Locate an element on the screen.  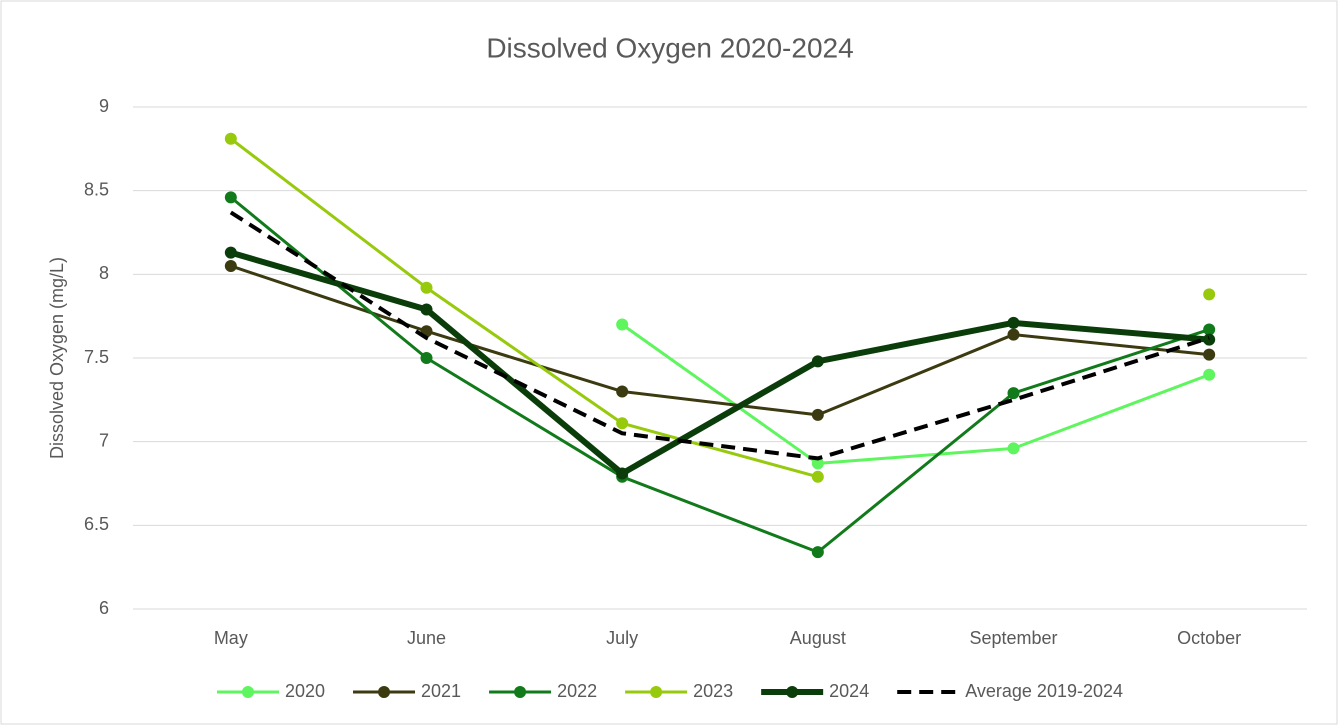
x-tick-label: May is located at coordinates (231, 638).